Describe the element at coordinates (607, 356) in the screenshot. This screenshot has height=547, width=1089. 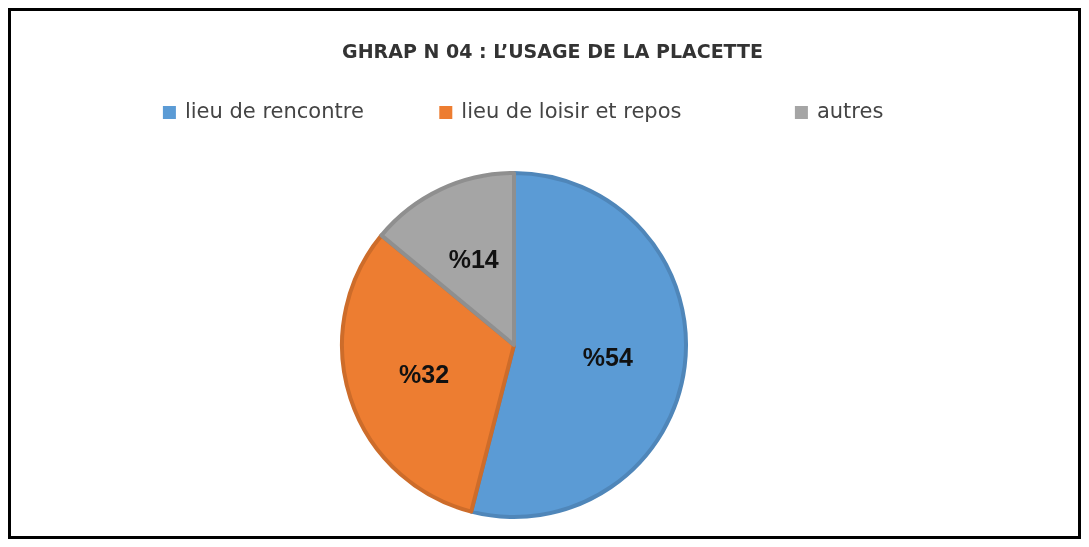
I see `data-label: %54` at that location.